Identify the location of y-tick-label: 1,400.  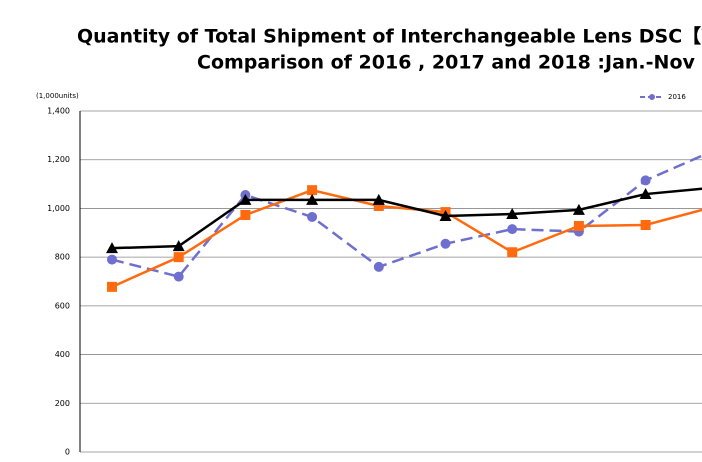
(58, 111).